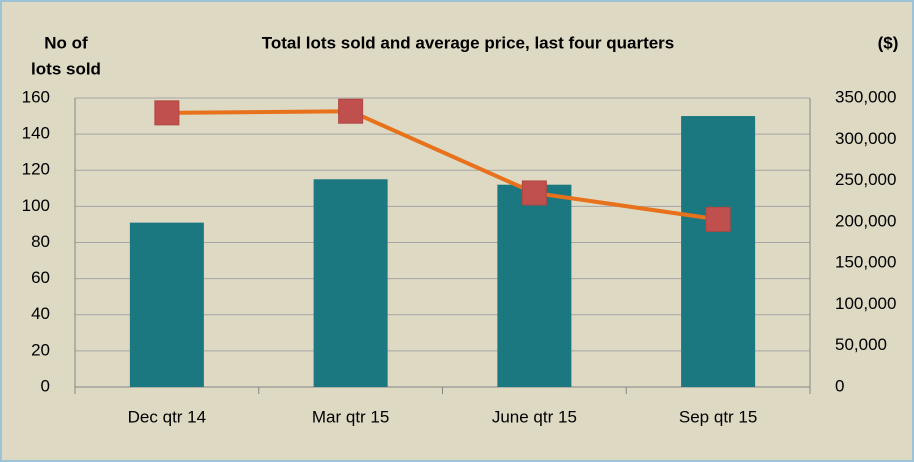 The height and width of the screenshot is (462, 914). I want to click on y2-tick-label: 300,000, so click(865, 138).